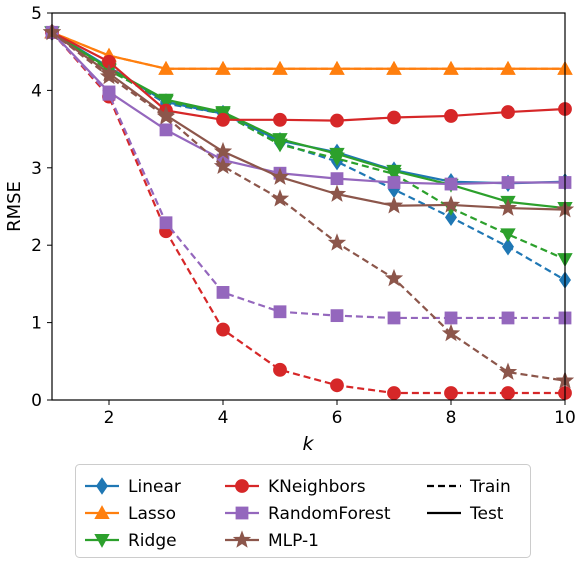 The width and height of the screenshot is (582, 565). What do you see at coordinates (337, 418) in the screenshot?
I see `x-tick-label: 6` at bounding box center [337, 418].